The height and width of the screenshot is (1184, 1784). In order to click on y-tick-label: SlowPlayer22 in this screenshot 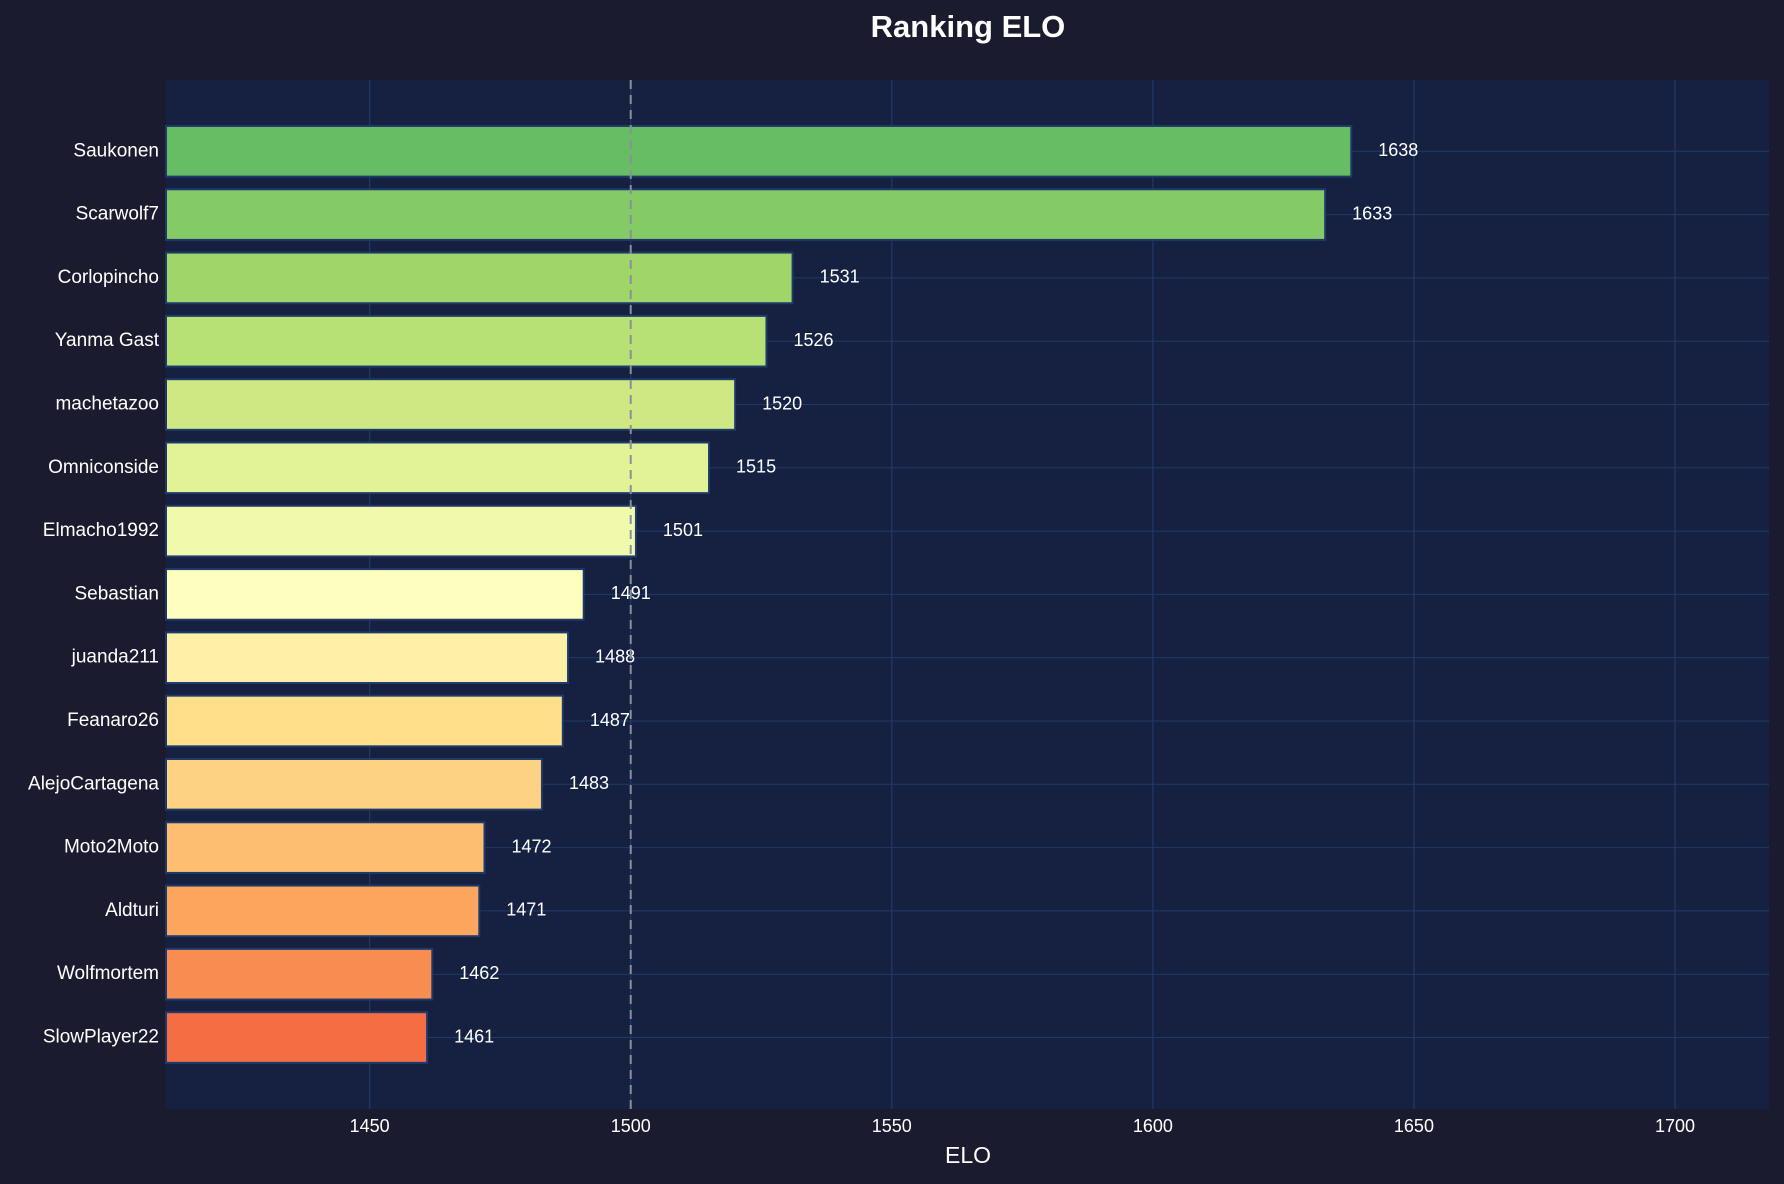, I will do `click(101, 1037)`.